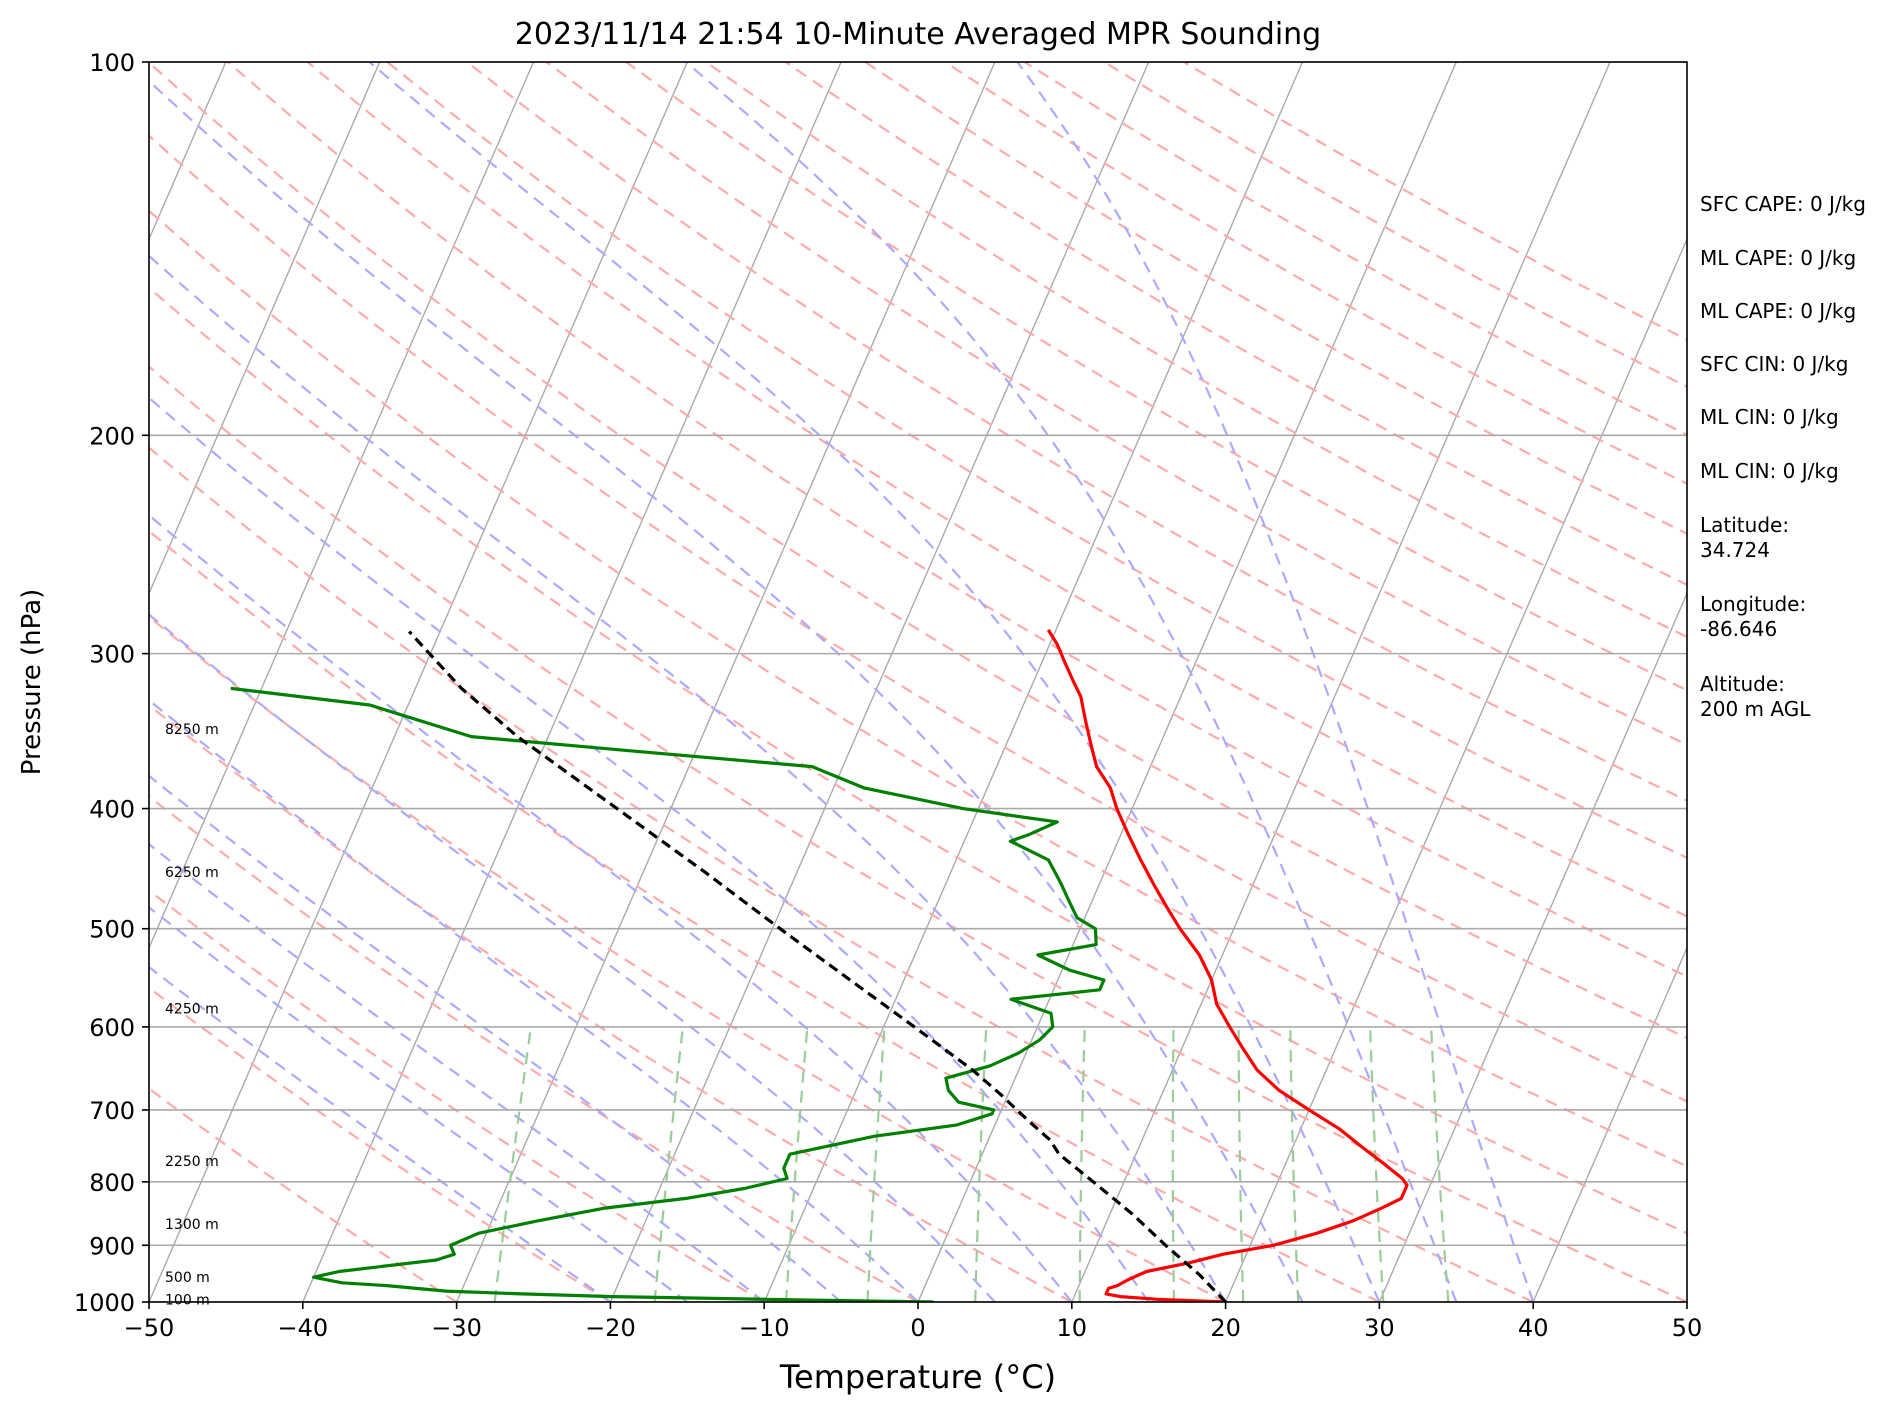 The width and height of the screenshot is (1893, 1406). I want to click on ml-cin-label: ML CIN: 0 J/kg, so click(1769, 417).